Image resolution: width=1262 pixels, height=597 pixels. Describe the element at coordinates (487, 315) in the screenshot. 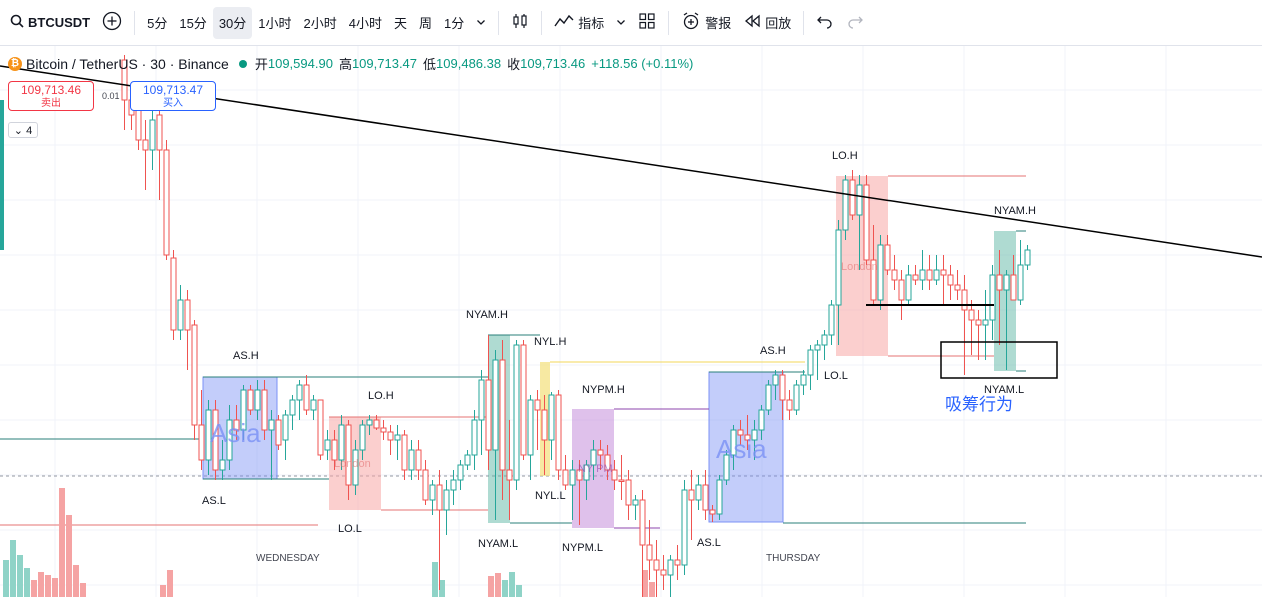

I see `label-nyam-h: NYAM.H` at that location.